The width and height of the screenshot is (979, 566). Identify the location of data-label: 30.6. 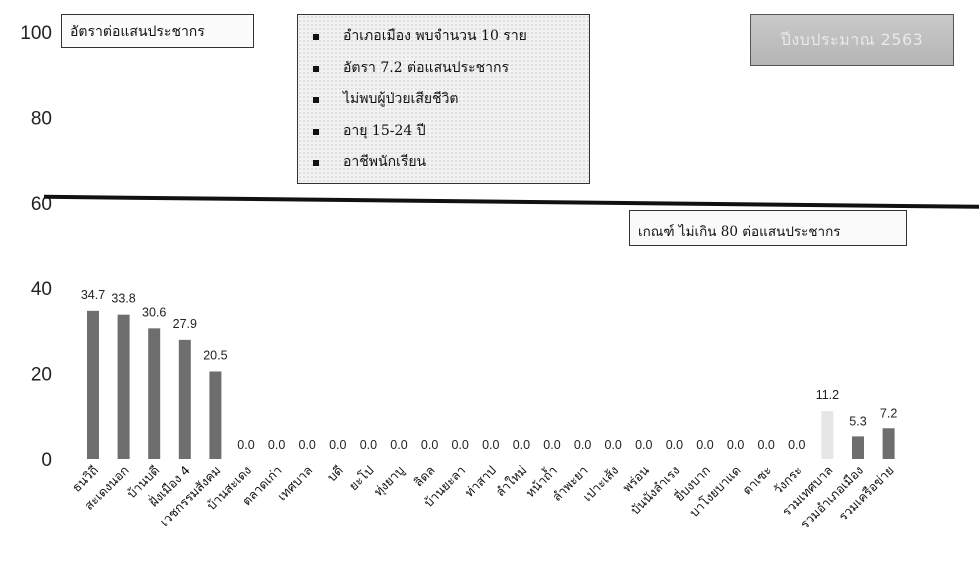
(154, 312).